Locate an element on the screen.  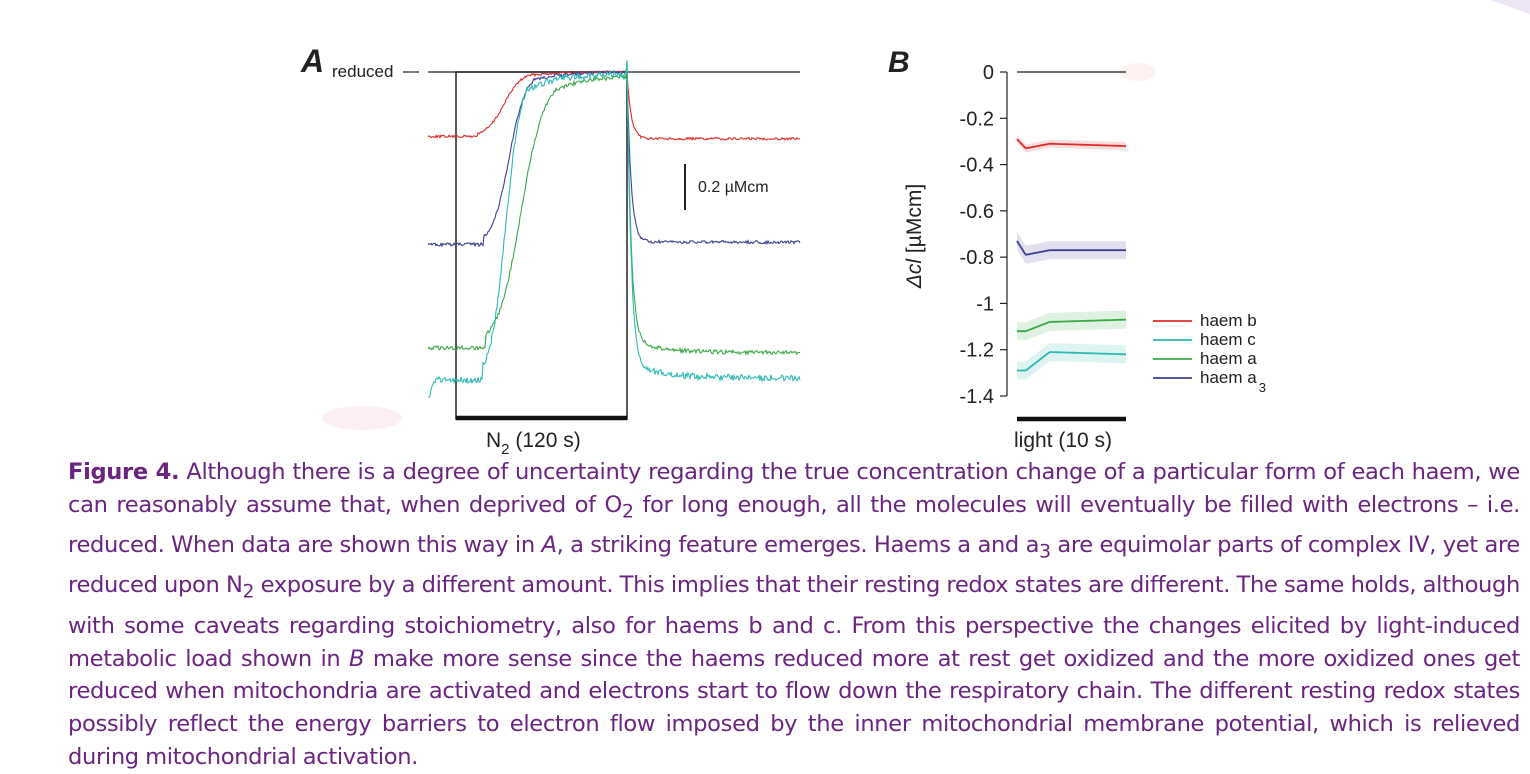
line-haem-a is located at coordinates (1072, 325).